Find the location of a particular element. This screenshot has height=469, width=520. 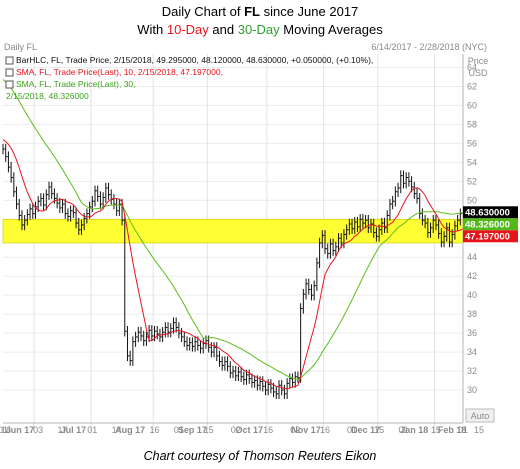

sma30-value-tag: 48.326000 is located at coordinates (490, 224).